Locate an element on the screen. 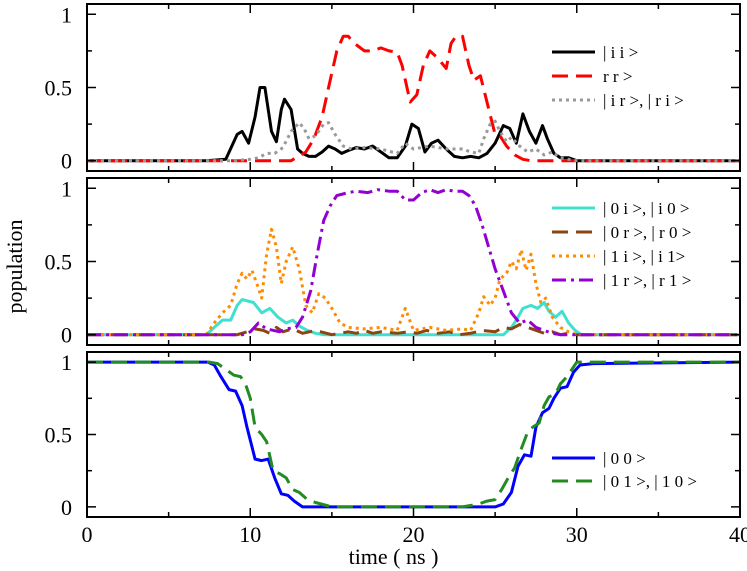  legend-label-i-i: | i i > is located at coordinates (620, 52).